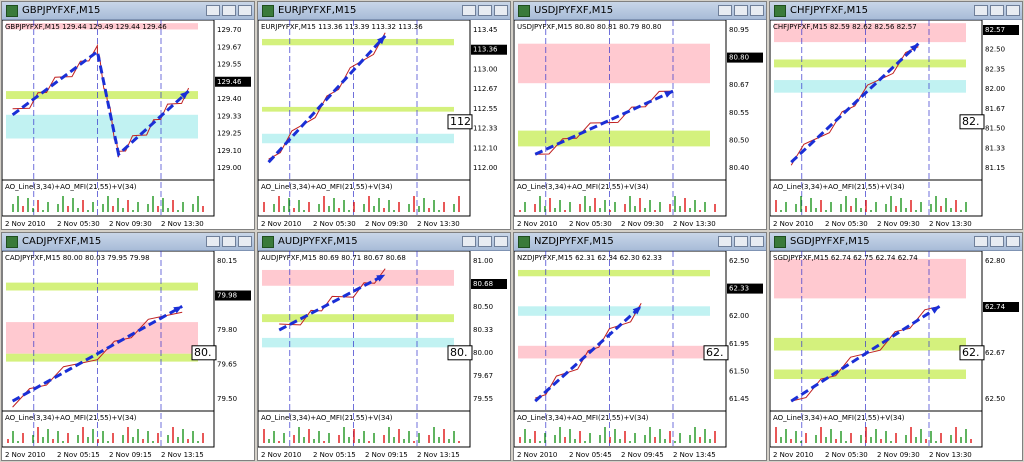 This screenshot has width=1024, height=462. I want to click on window-title: NZDJPYFXF,M15, so click(574, 241).